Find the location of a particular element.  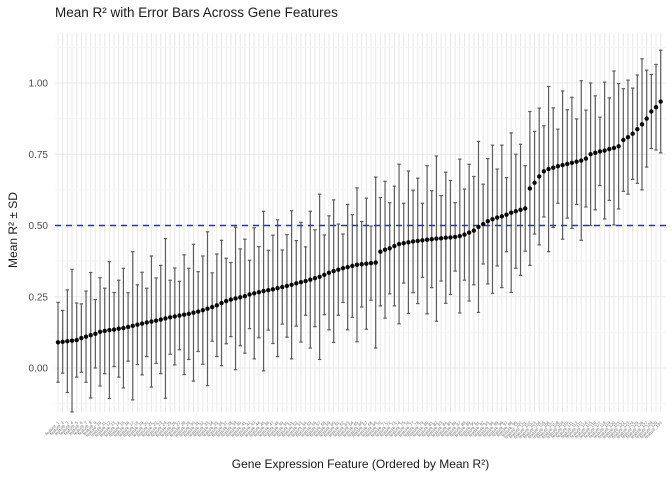

svg-text: 1.00 is located at coordinates (39, 84).